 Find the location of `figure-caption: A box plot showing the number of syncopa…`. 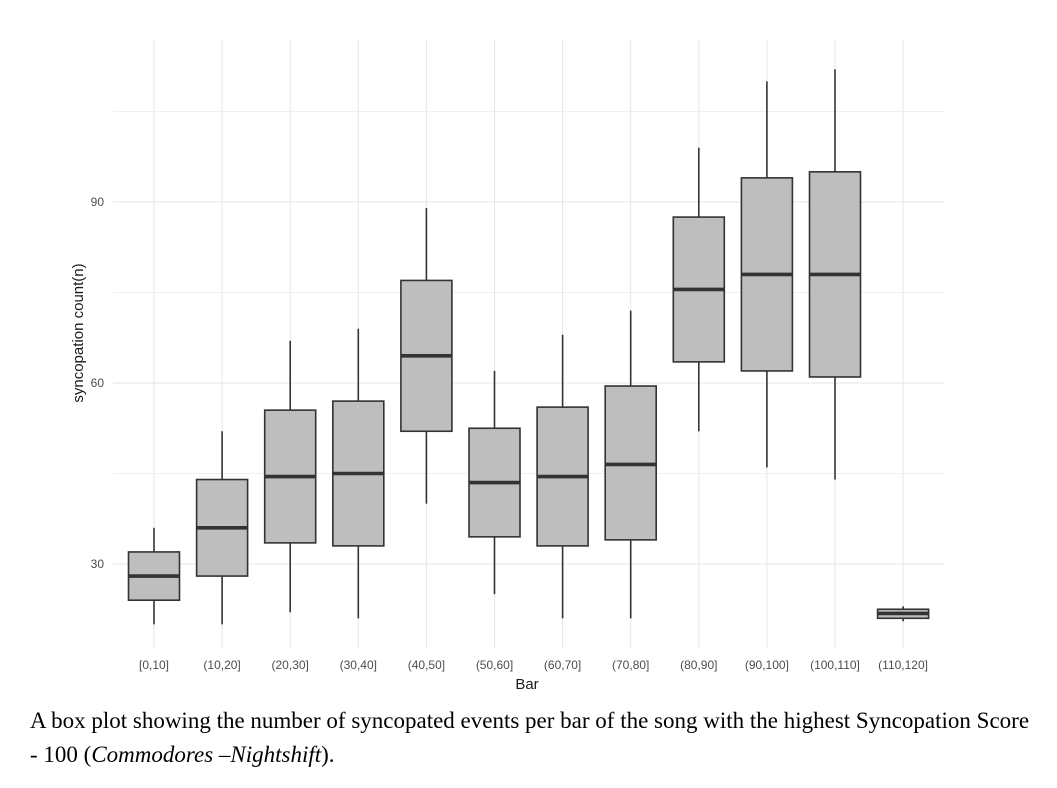

figure-caption: A box plot showing the number of syncopa… is located at coordinates (530, 738).